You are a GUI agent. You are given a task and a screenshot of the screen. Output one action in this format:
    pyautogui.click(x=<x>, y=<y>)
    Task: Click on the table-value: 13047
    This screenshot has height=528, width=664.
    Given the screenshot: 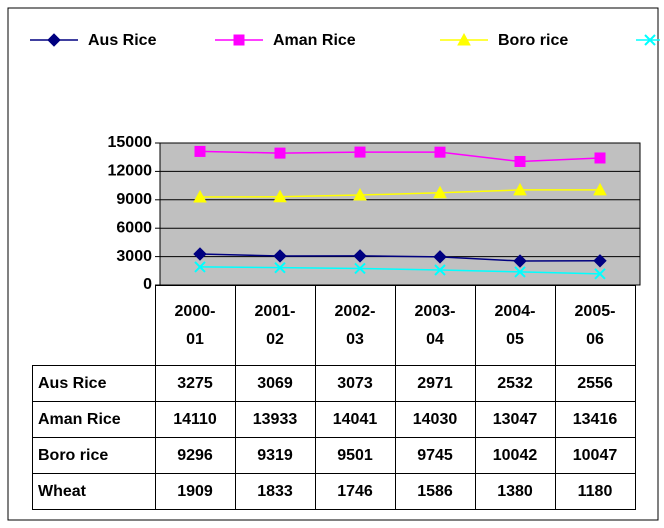 What is the action you would take?
    pyautogui.click(x=515, y=419)
    